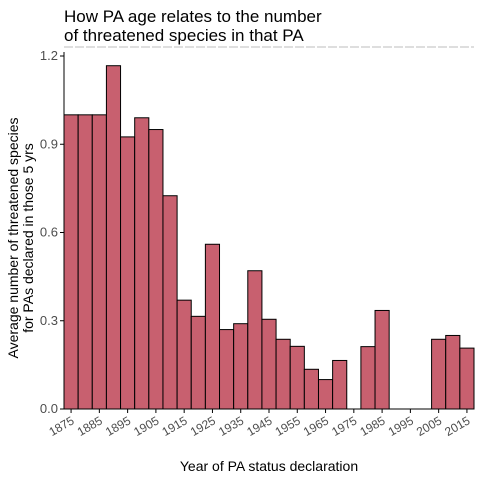  I want to click on x-tick-label: 1875, so click(61, 426).